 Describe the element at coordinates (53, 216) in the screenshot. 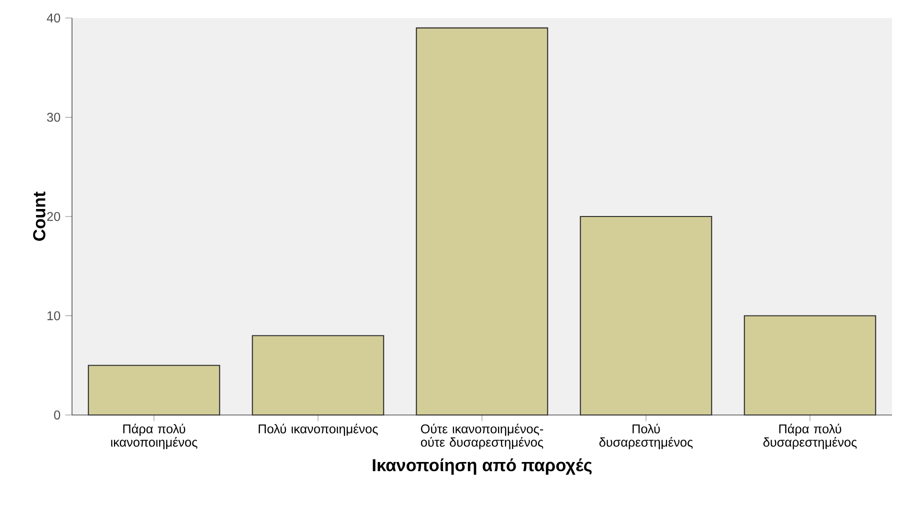

I see `y-tick-label: 20` at that location.